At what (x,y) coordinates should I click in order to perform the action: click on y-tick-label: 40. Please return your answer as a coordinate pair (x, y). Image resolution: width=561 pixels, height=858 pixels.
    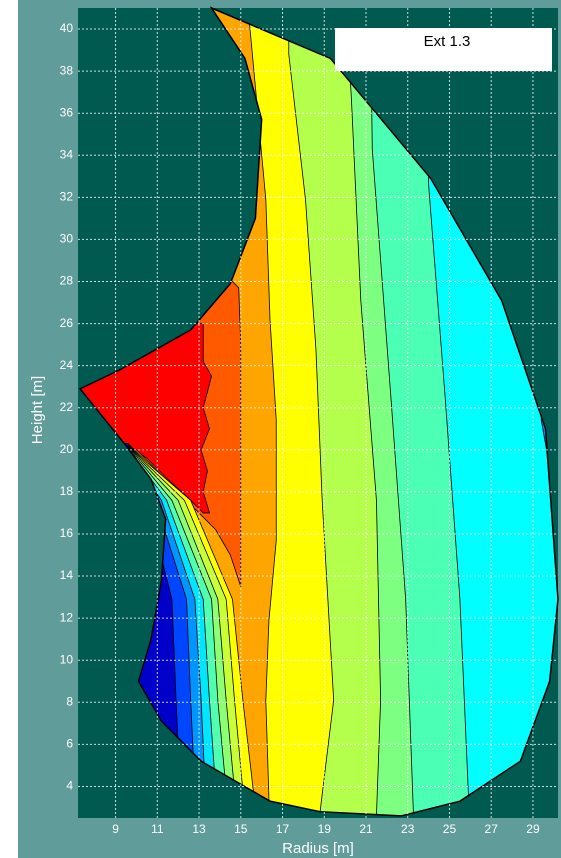
    Looking at the image, I should click on (67, 28).